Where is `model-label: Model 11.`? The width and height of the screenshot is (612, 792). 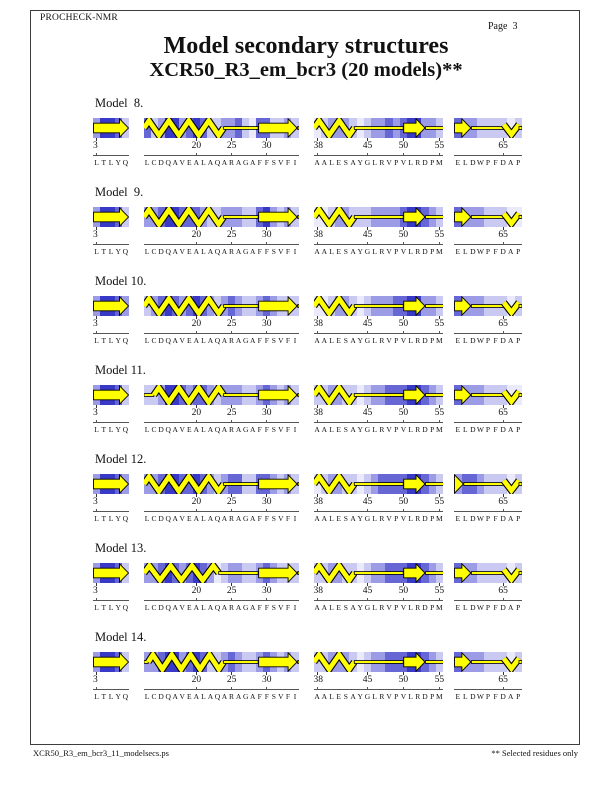
model-label: Model 11. is located at coordinates (120, 370).